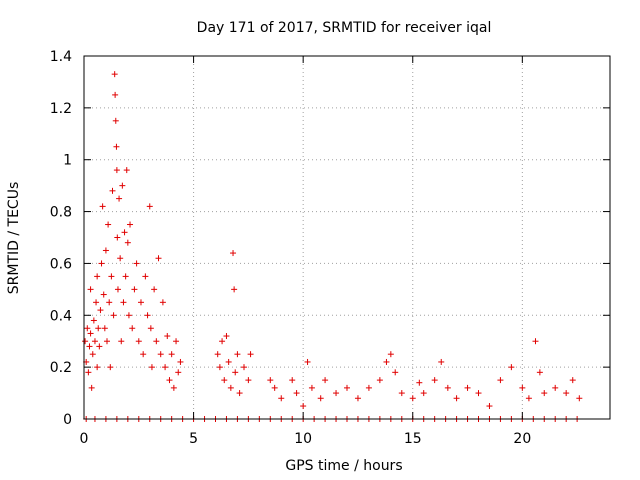 This screenshot has height=480, width=640. Describe the element at coordinates (522, 439) in the screenshot. I see `x-tick-label: 20` at that location.